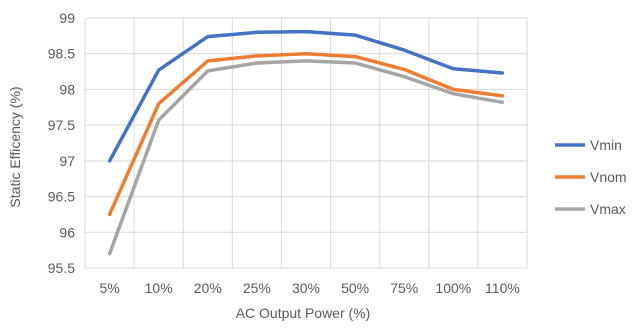 Image resolution: width=644 pixels, height=329 pixels. I want to click on x-tick-label: 20%, so click(208, 288).